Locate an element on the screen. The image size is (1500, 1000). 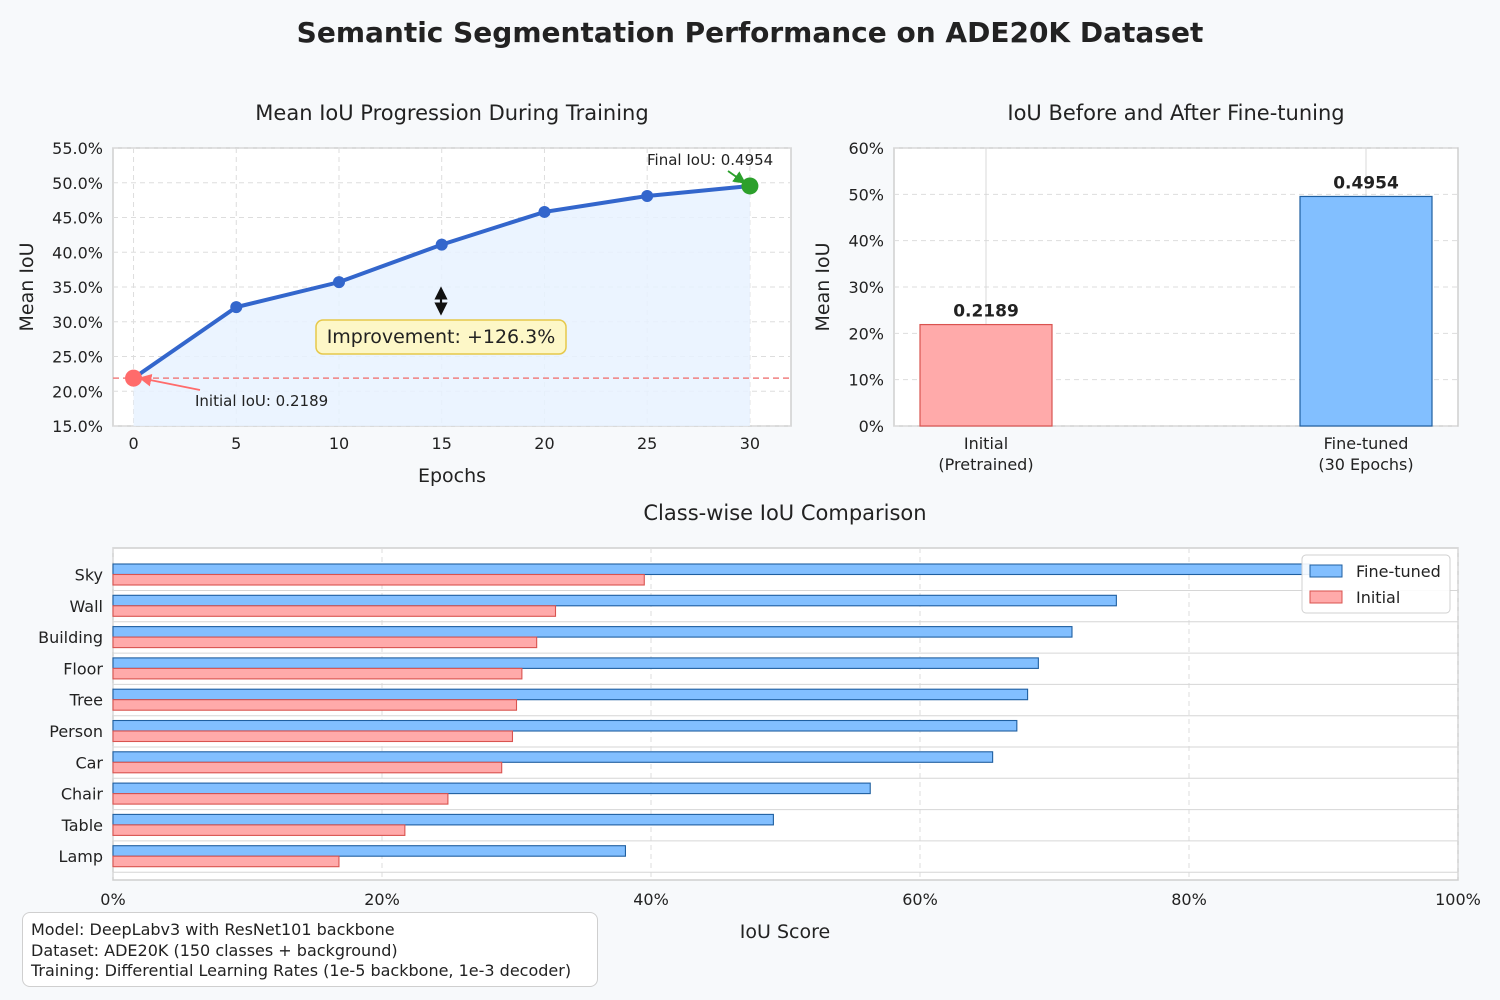
line-x-tick-label: 30 is located at coordinates (750, 443).